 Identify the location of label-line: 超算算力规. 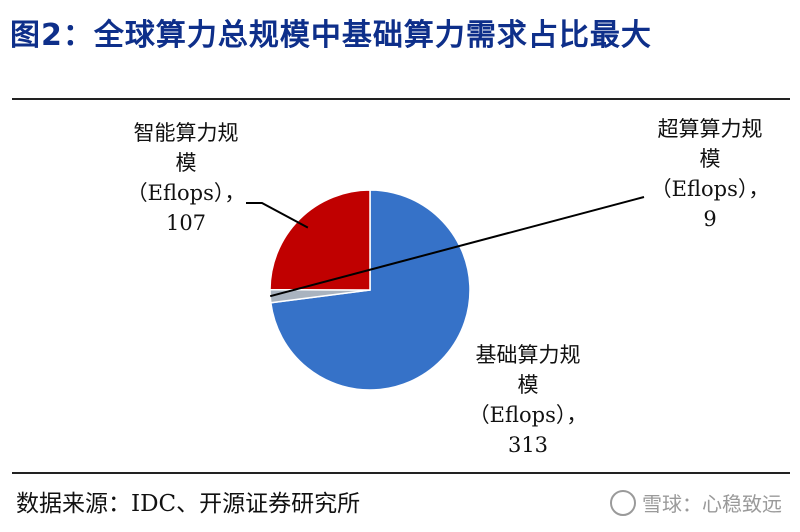
(710, 129).